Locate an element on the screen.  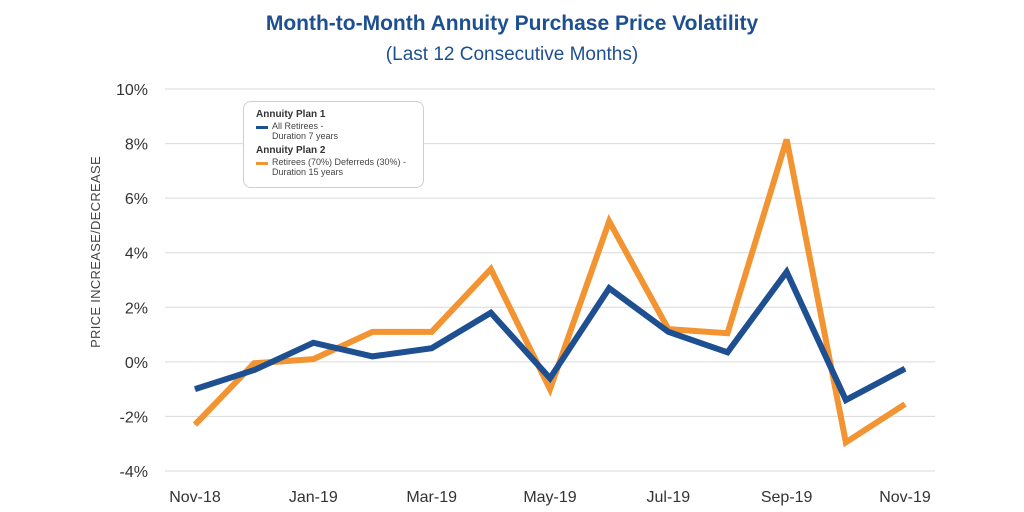
legend-entry-plan1: All Retirees - Duration 7 years is located at coordinates (335, 131).